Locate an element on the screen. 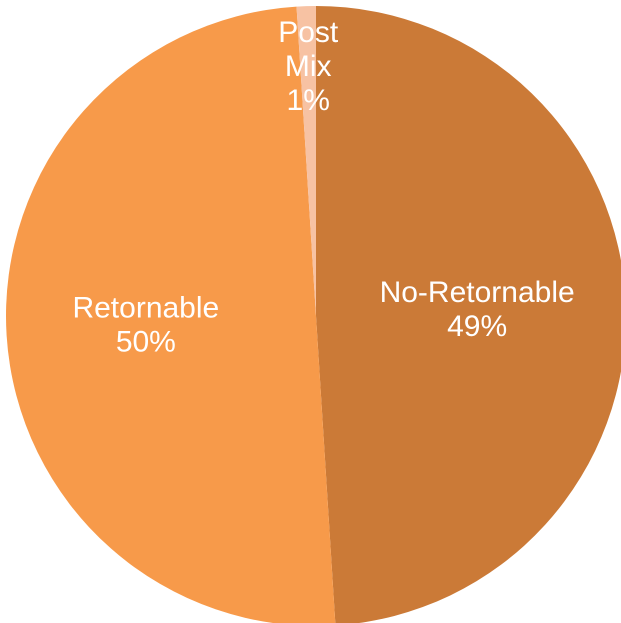 This screenshot has width=621, height=623. slice-name-label: No-Retornable is located at coordinates (477, 292).